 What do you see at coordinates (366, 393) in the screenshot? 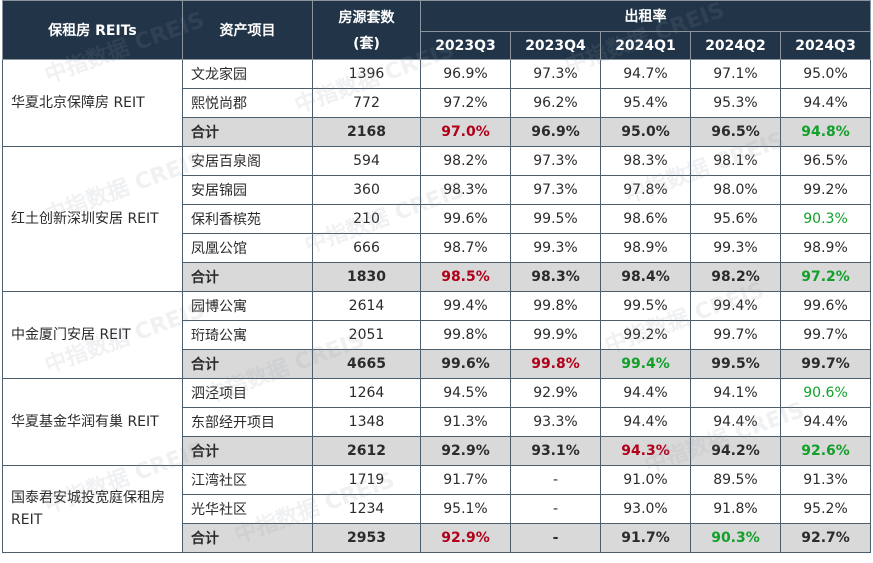
I see `unit-count: 1264` at bounding box center [366, 393].